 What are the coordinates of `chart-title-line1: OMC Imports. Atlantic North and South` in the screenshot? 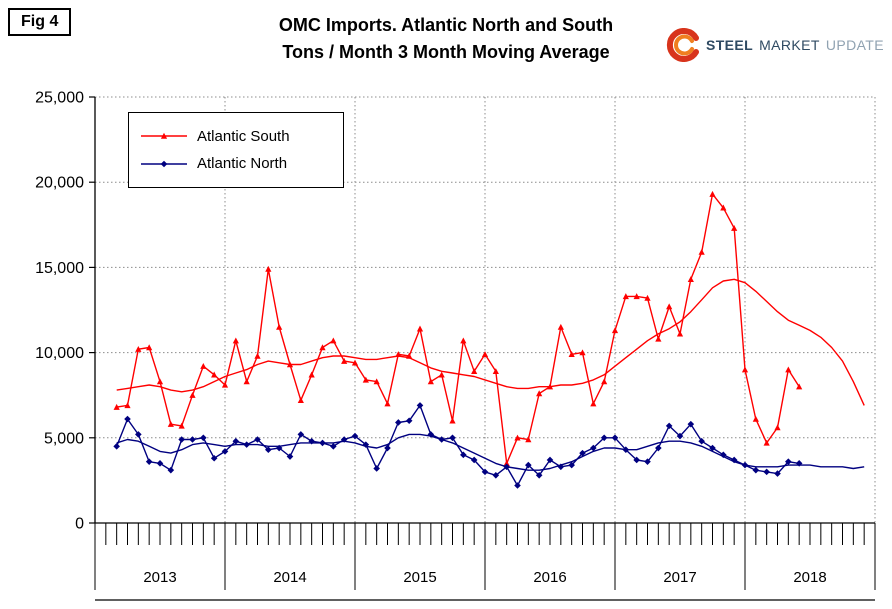 It's located at (446, 25).